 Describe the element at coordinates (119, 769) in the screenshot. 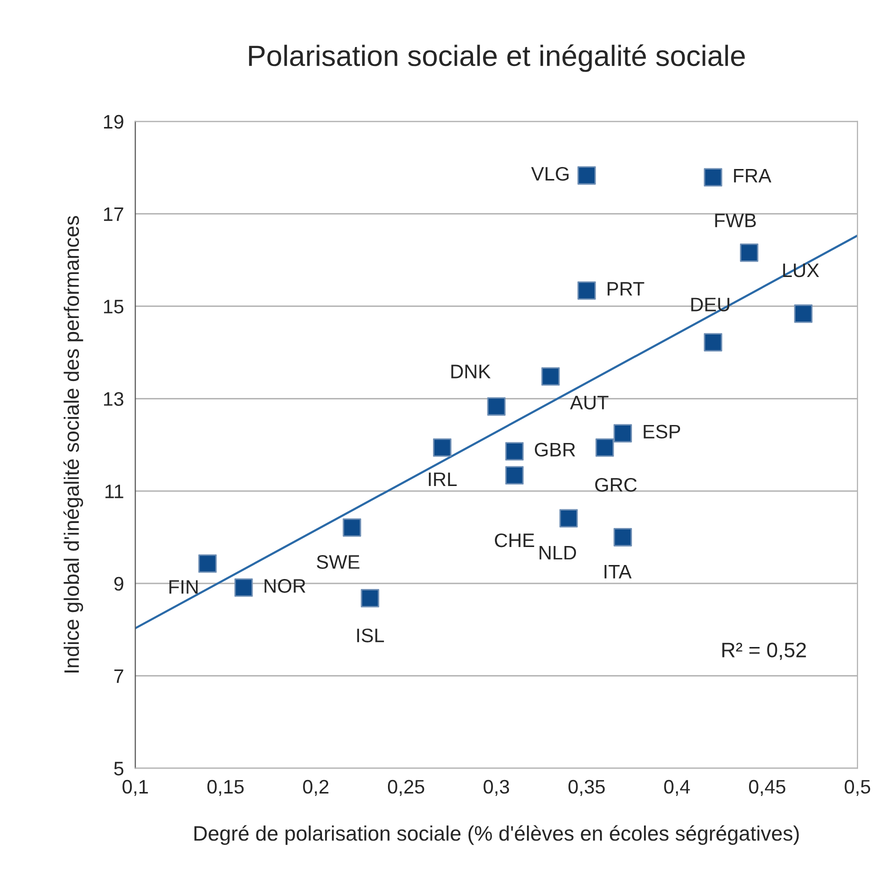

I see `y-tick-label: 5` at that location.